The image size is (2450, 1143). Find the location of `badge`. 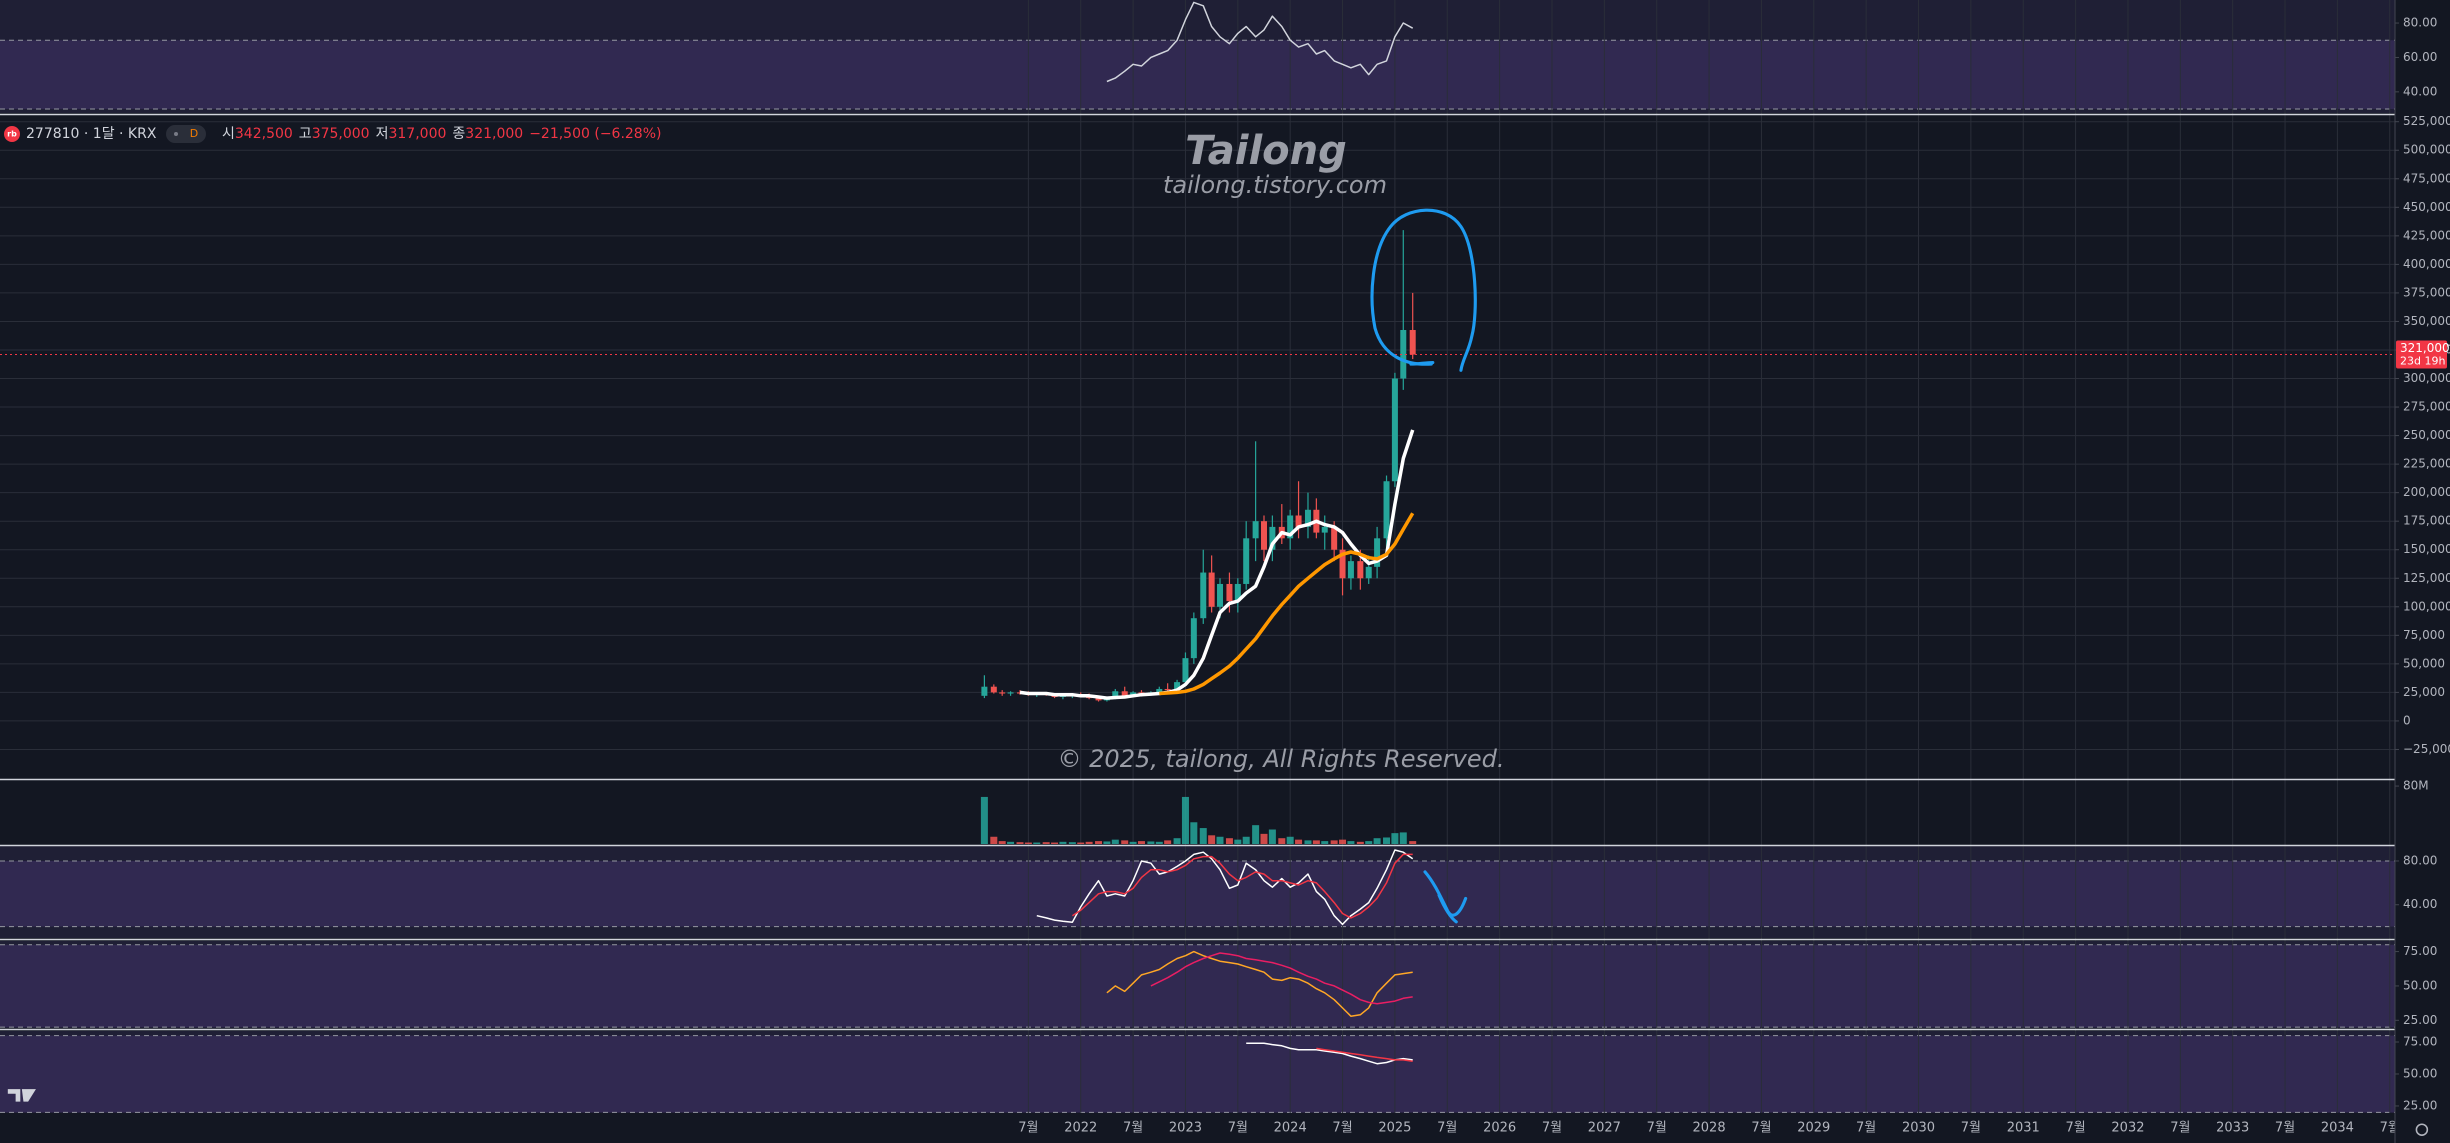

badge is located at coordinates (186, 134).